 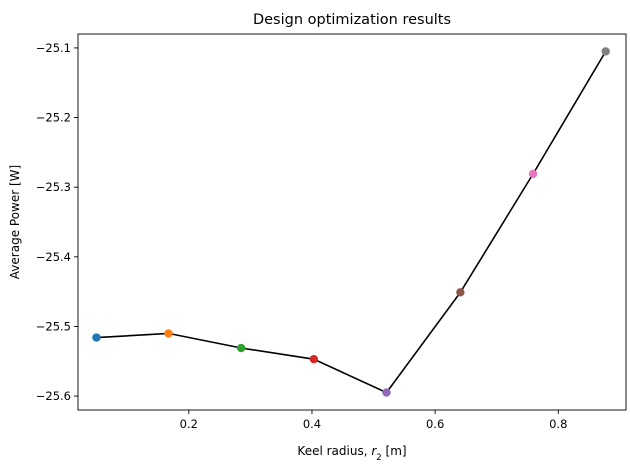 What do you see at coordinates (374, 451) in the screenshot?
I see `x-axis-label-symbol: r` at bounding box center [374, 451].